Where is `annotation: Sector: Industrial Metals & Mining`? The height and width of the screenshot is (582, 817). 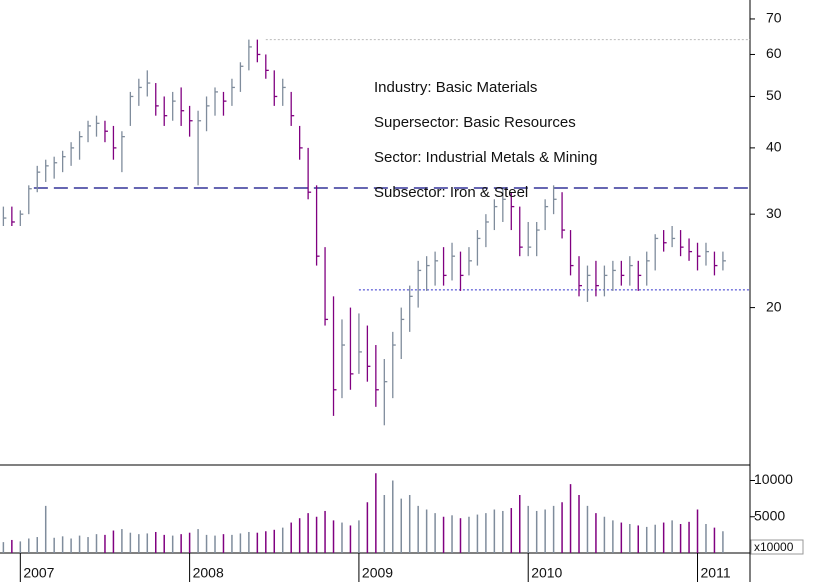
annotation: Sector: Industrial Metals & Mining is located at coordinates (485, 157).